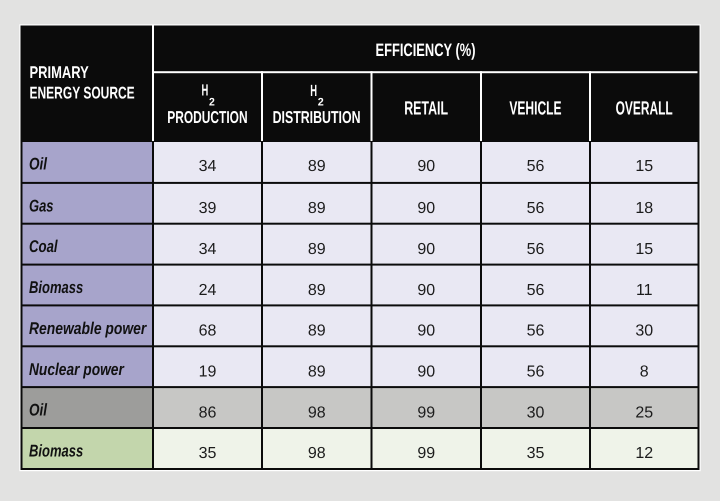  I want to click on svg-text: 24, so click(208, 290).